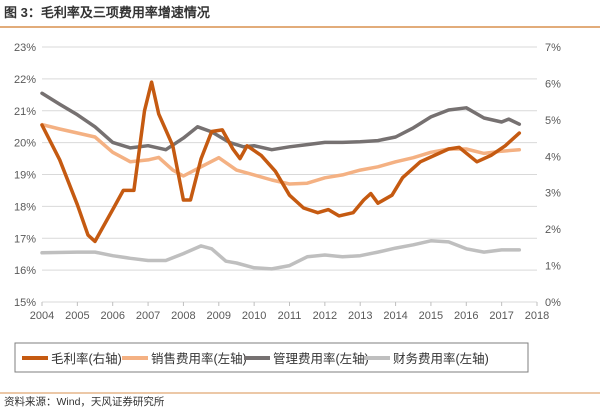 This screenshot has height=412, width=600. Describe the element at coordinates (42, 316) in the screenshot. I see `x-tick-label: 2004` at that location.